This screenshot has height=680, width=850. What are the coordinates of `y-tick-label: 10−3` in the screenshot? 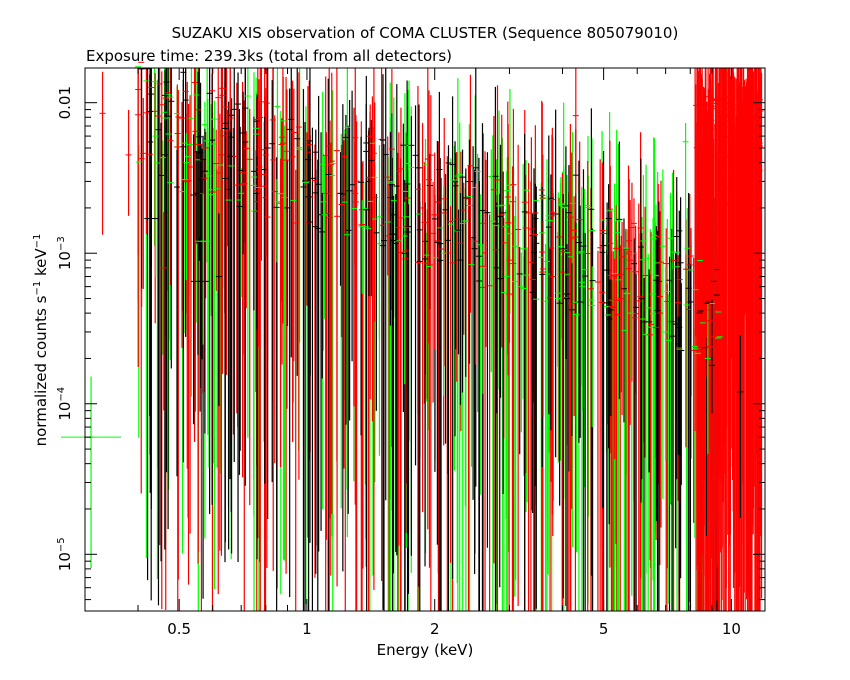 It's located at (65, 253).